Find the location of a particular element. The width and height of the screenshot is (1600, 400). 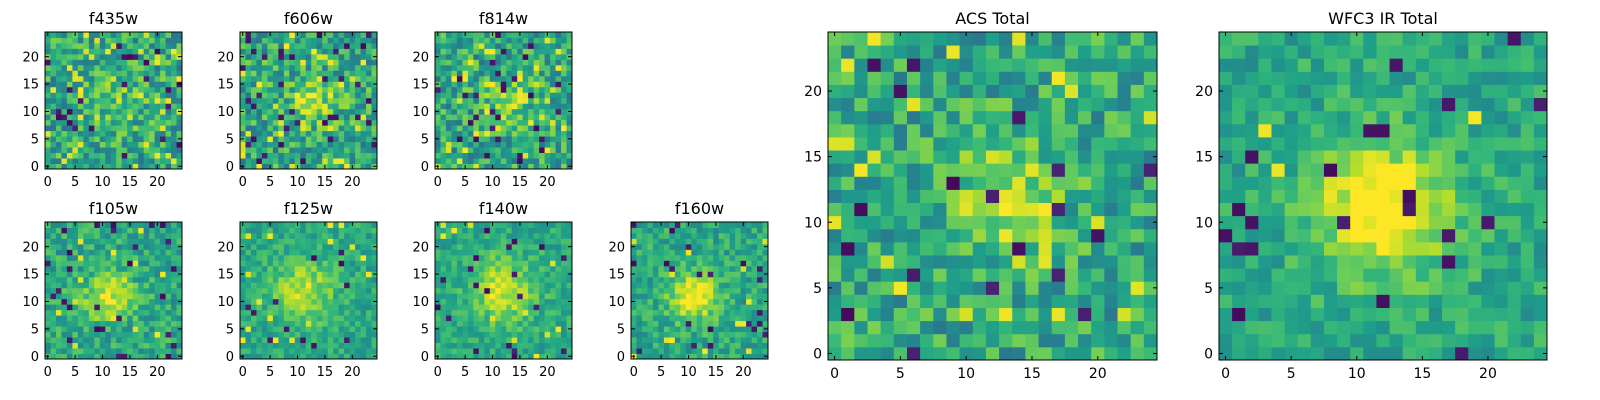

y-tick-label: 10 is located at coordinates (30, 112).